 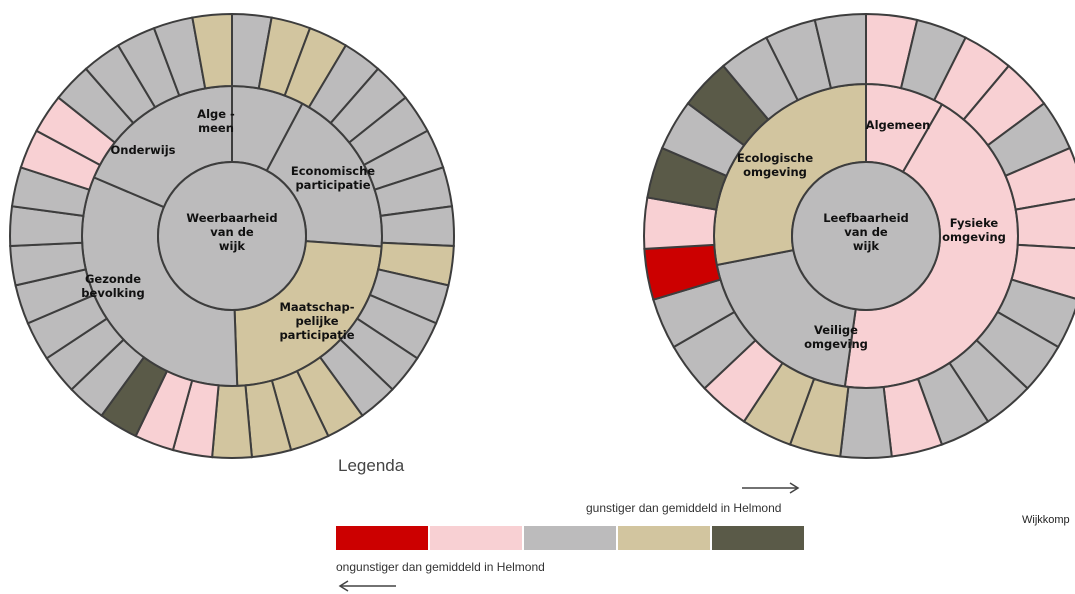 I want to click on category-label: Veilige omgeving, so click(x=836, y=337).